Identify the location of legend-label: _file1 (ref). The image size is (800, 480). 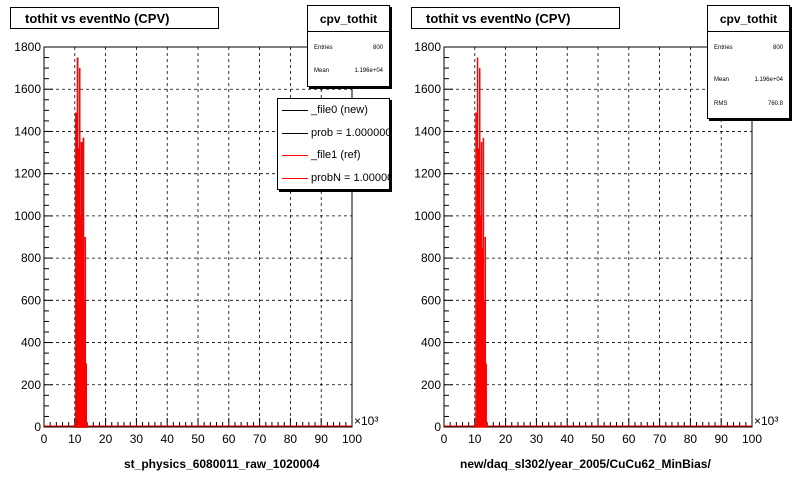
(336, 155).